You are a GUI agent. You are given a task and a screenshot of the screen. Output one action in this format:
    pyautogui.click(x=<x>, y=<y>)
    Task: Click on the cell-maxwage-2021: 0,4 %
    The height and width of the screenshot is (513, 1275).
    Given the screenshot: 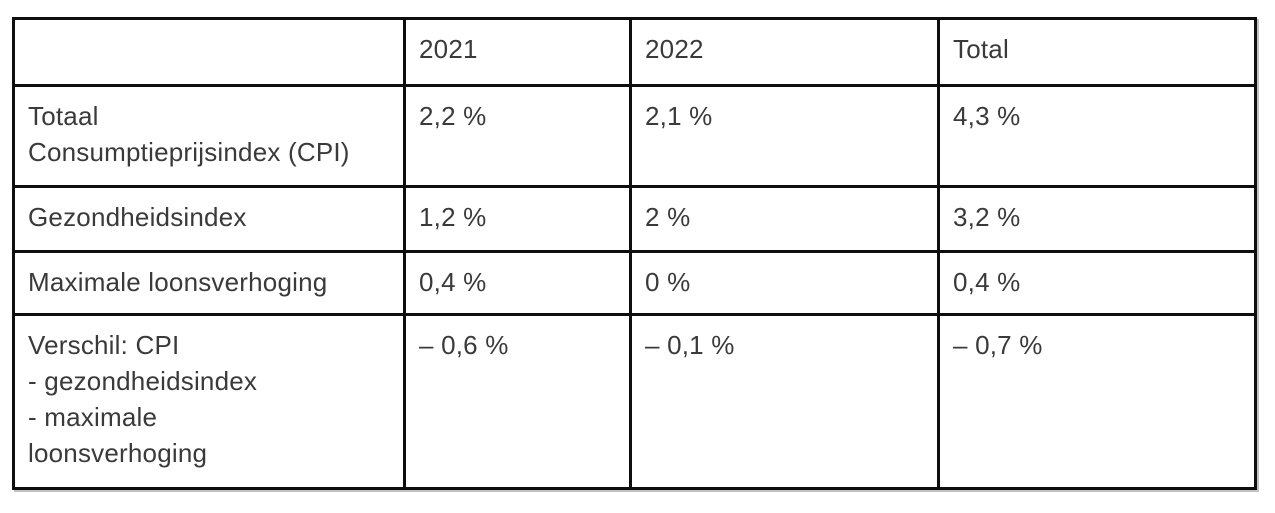 What is the action you would take?
    pyautogui.click(x=517, y=283)
    